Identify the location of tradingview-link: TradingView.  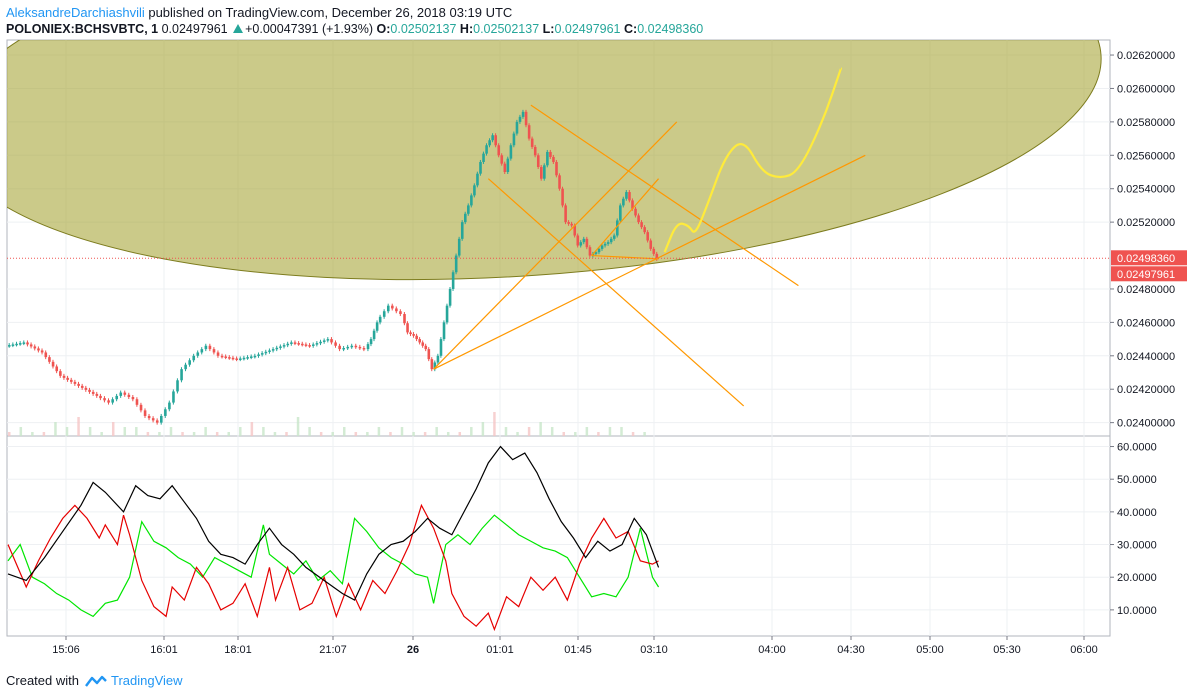
(146, 680).